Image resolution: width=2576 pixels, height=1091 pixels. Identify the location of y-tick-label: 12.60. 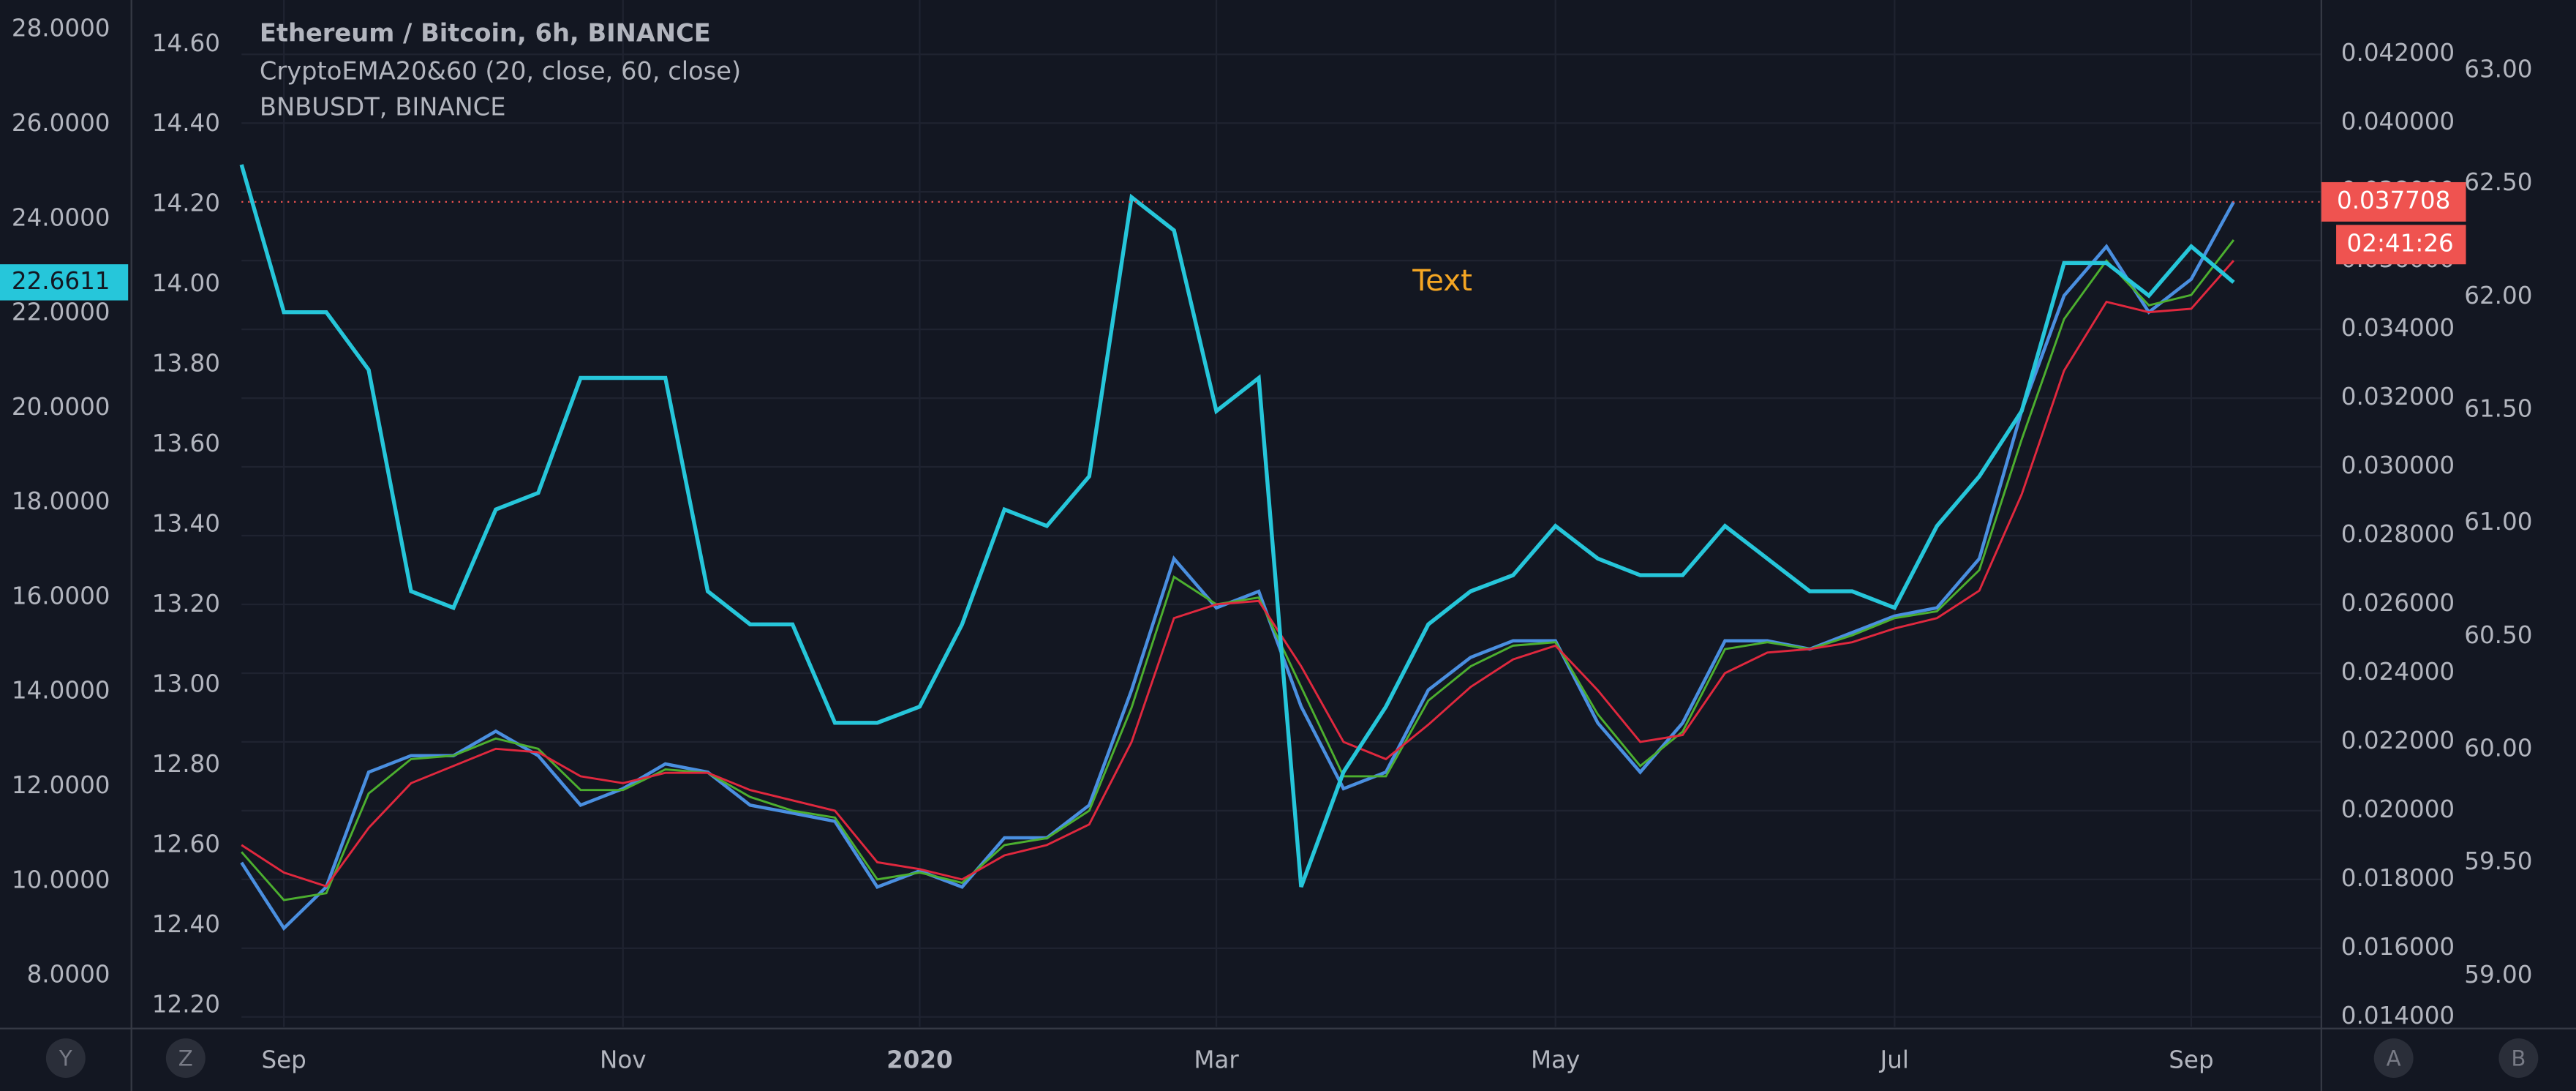
(186, 844).